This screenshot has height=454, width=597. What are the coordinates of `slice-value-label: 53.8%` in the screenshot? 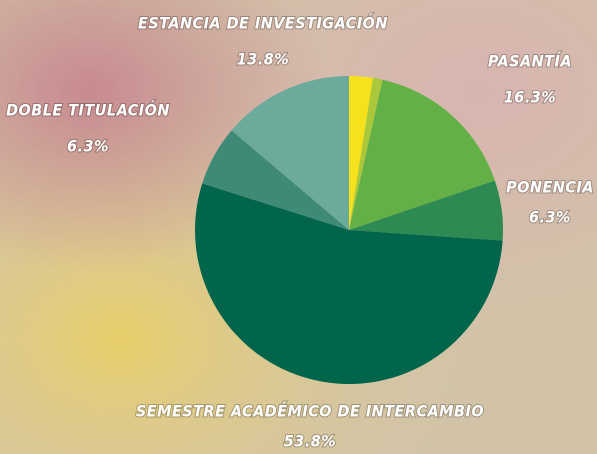 It's located at (310, 441).